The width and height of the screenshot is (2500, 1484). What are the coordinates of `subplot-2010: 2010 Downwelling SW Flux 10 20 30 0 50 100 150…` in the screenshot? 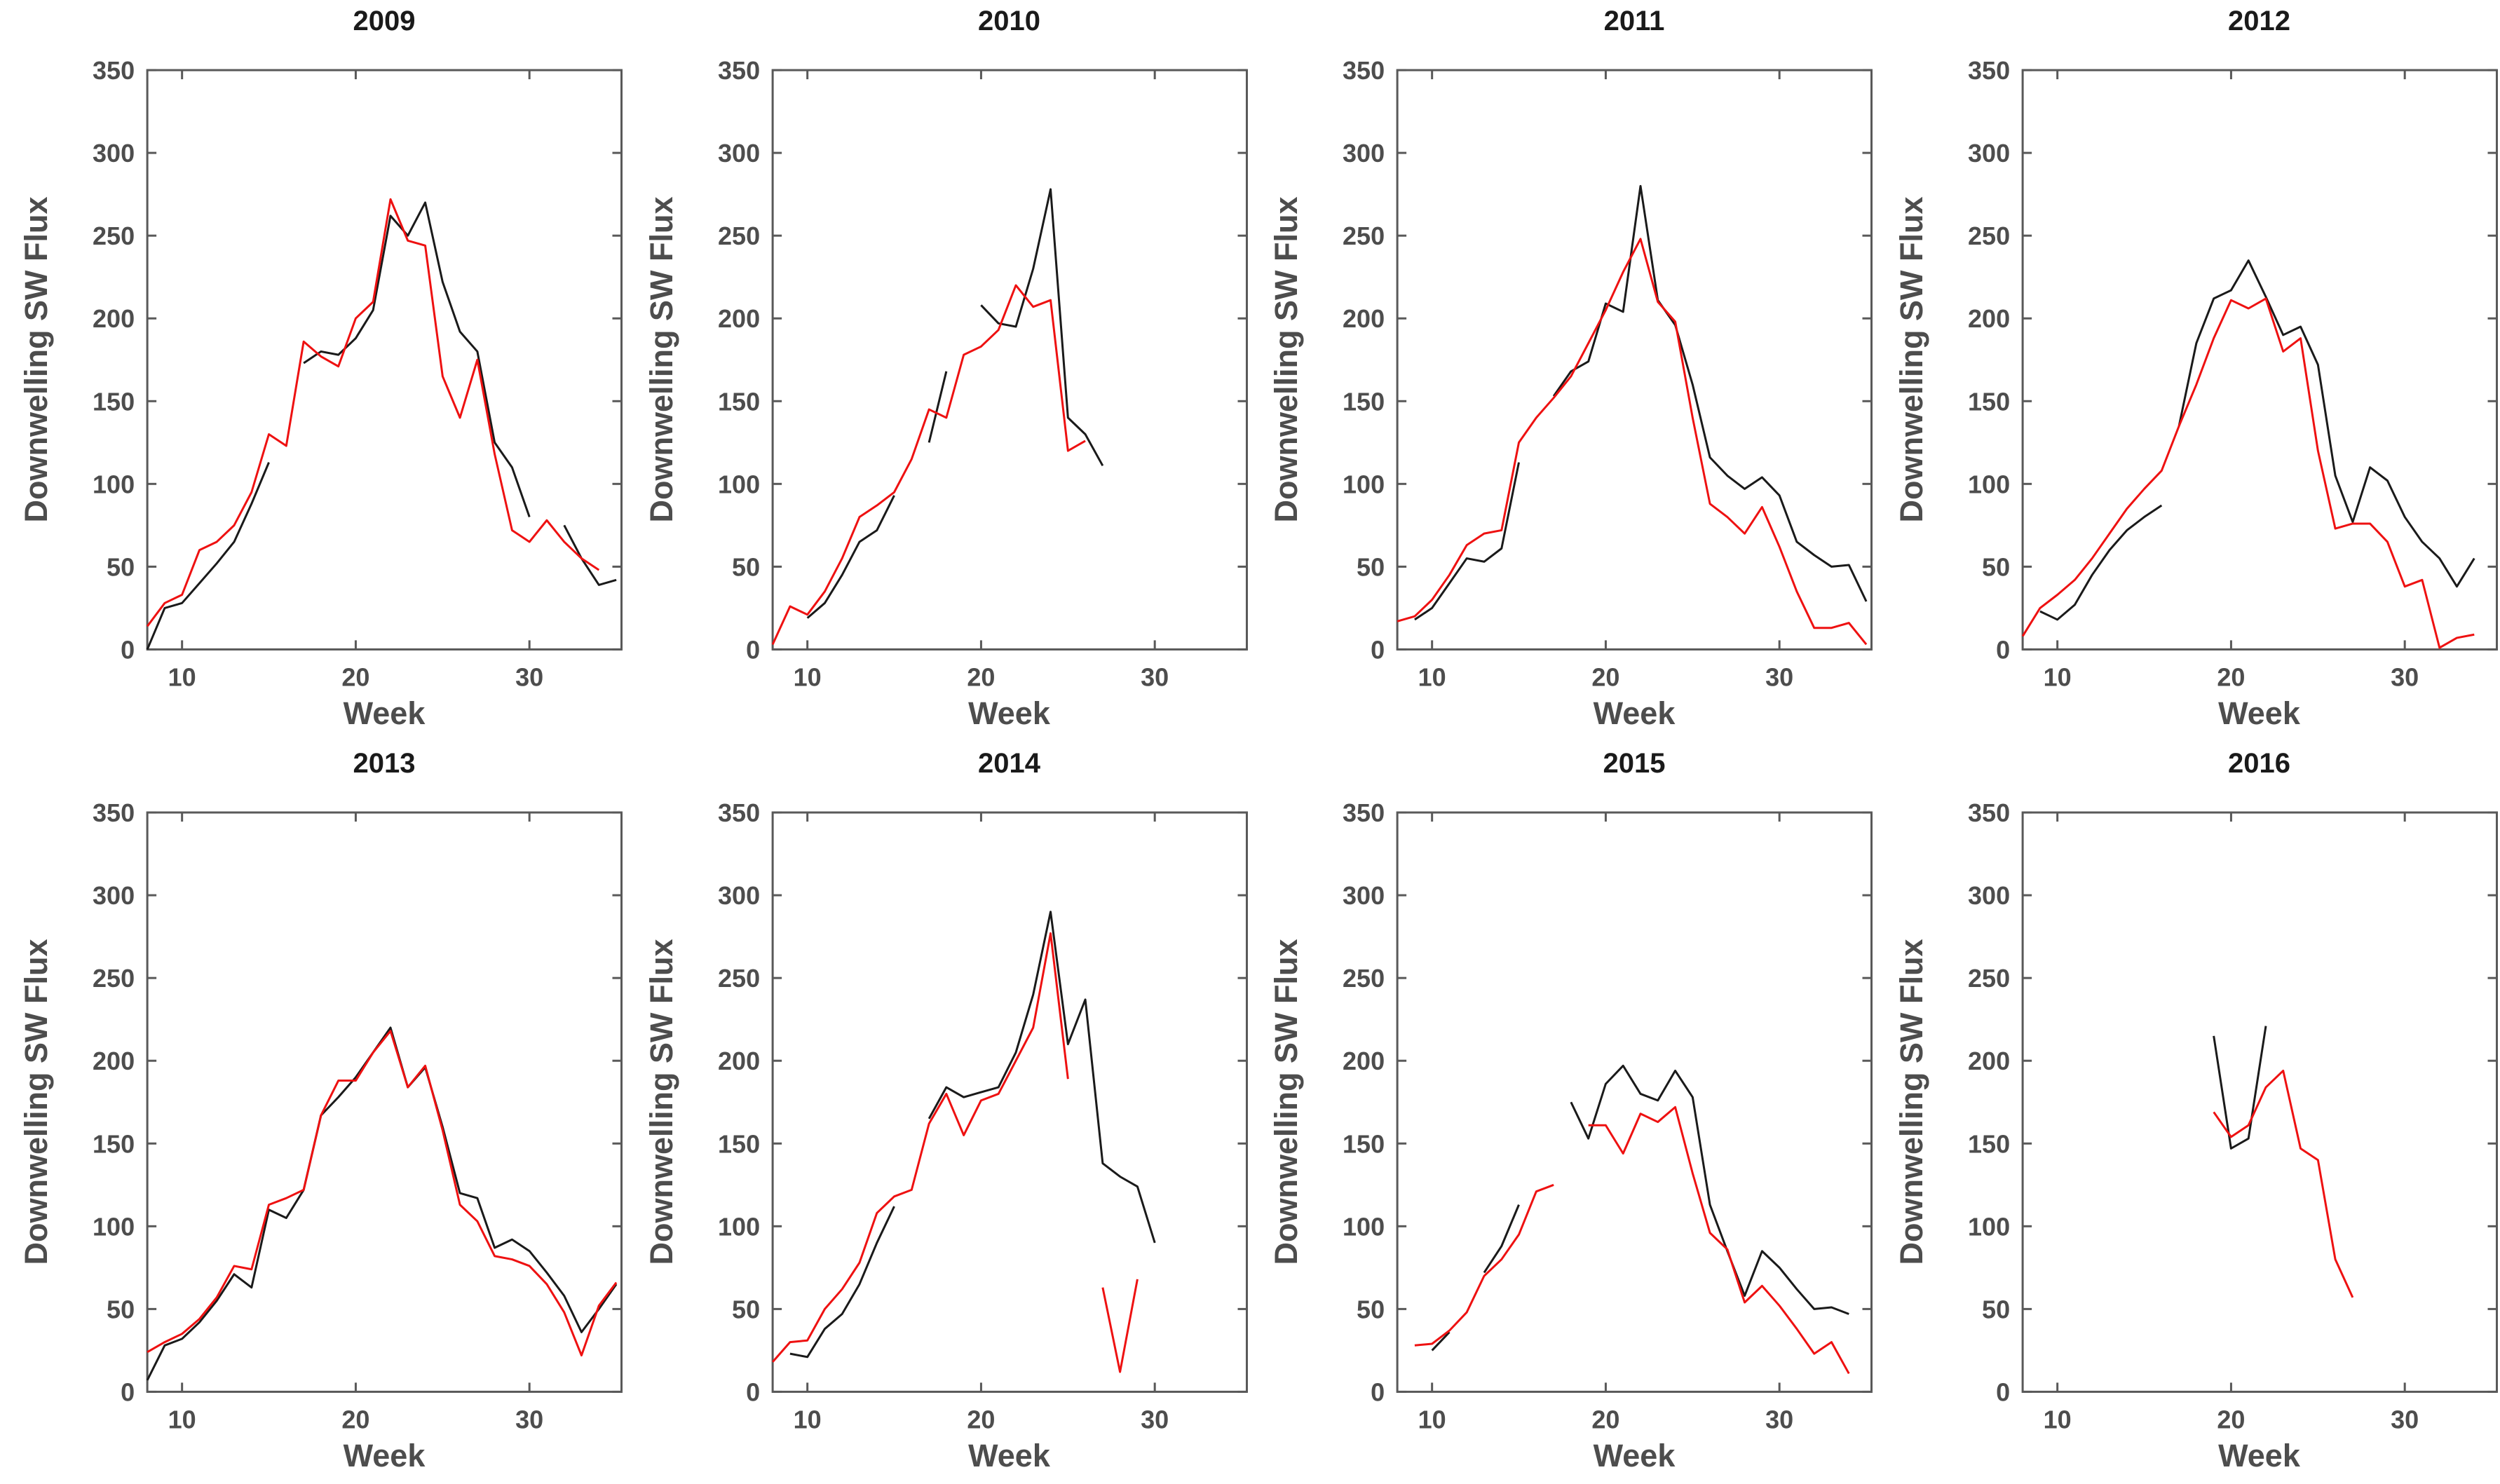 It's located at (938, 371).